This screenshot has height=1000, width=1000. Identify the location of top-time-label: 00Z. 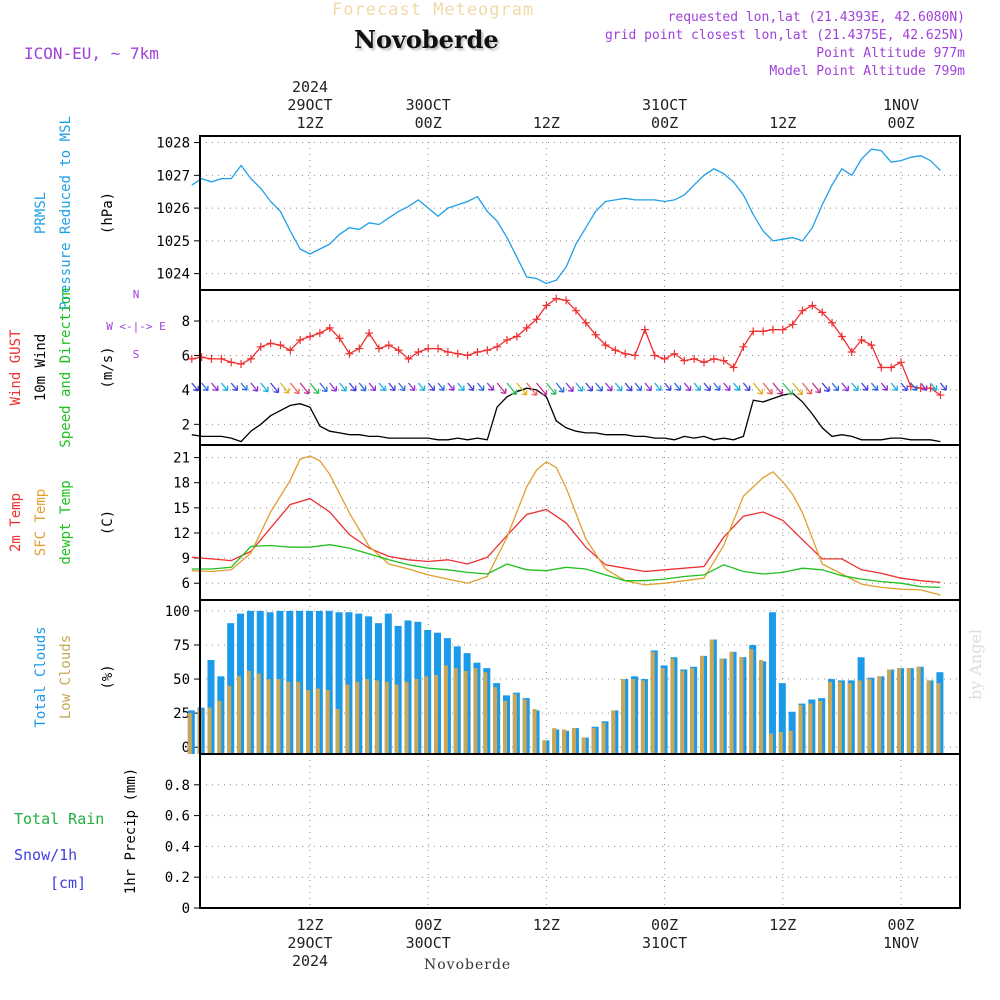
(900, 123).